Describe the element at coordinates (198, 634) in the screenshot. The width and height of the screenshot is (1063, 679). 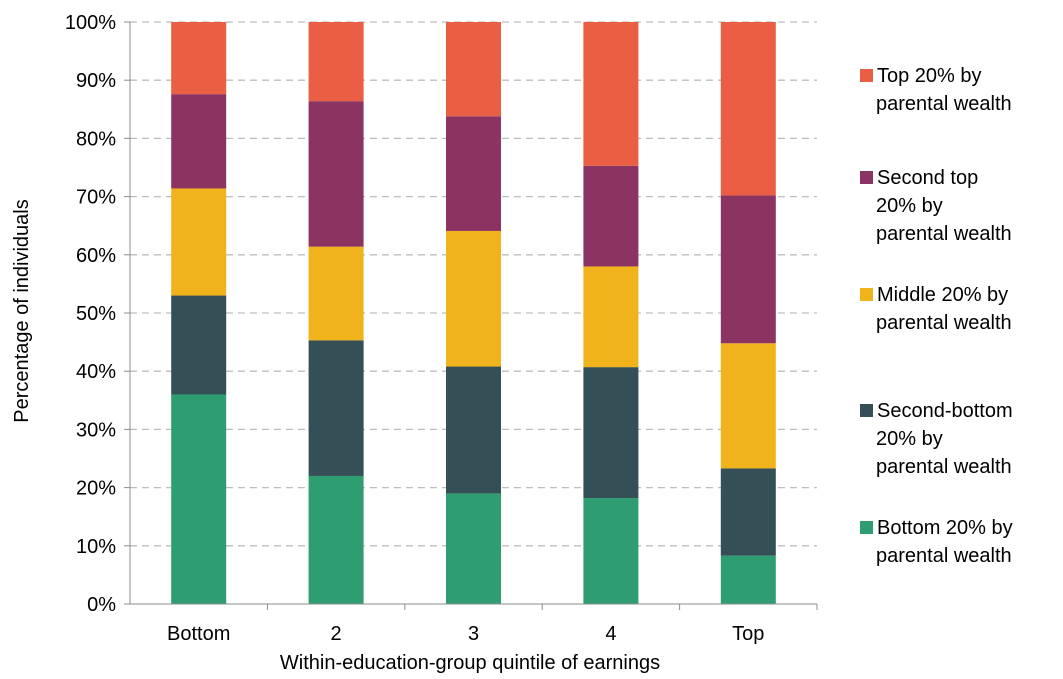
I see `x-tick-label: Bottom` at that location.